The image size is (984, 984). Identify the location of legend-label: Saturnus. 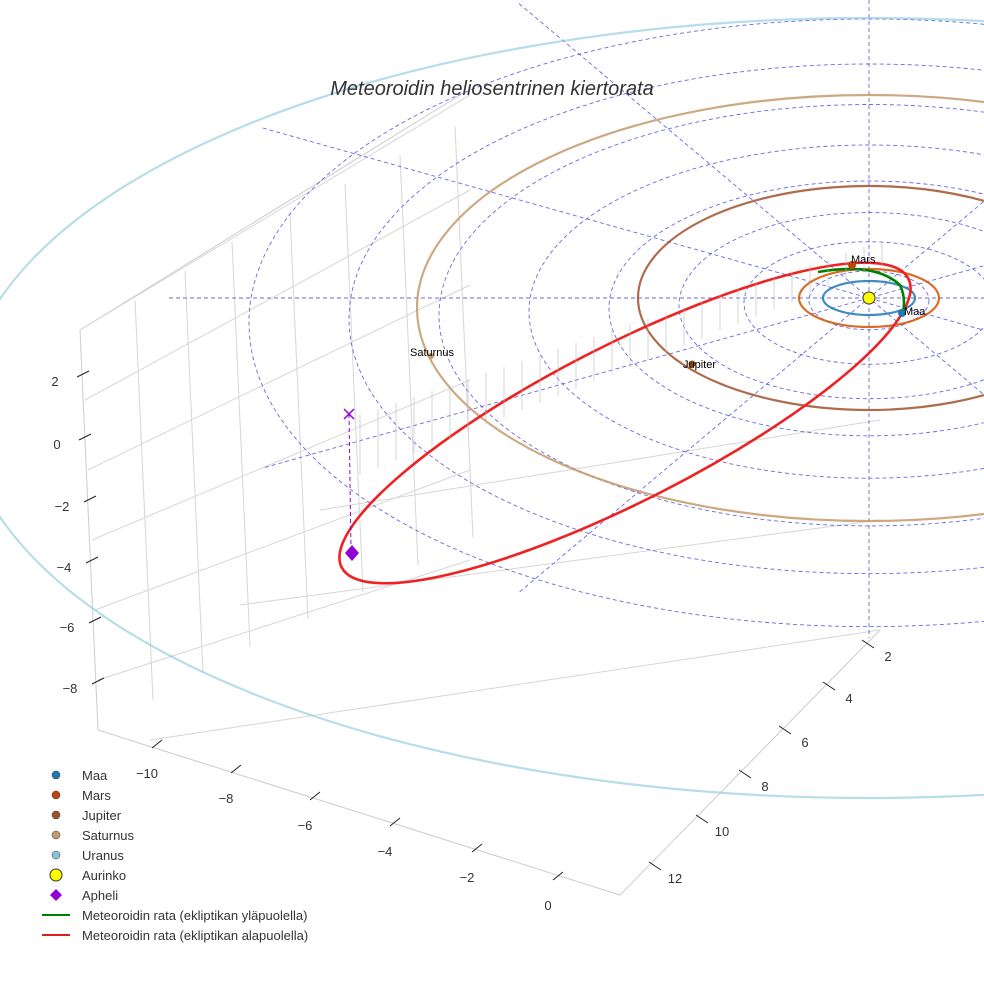
(108, 835).